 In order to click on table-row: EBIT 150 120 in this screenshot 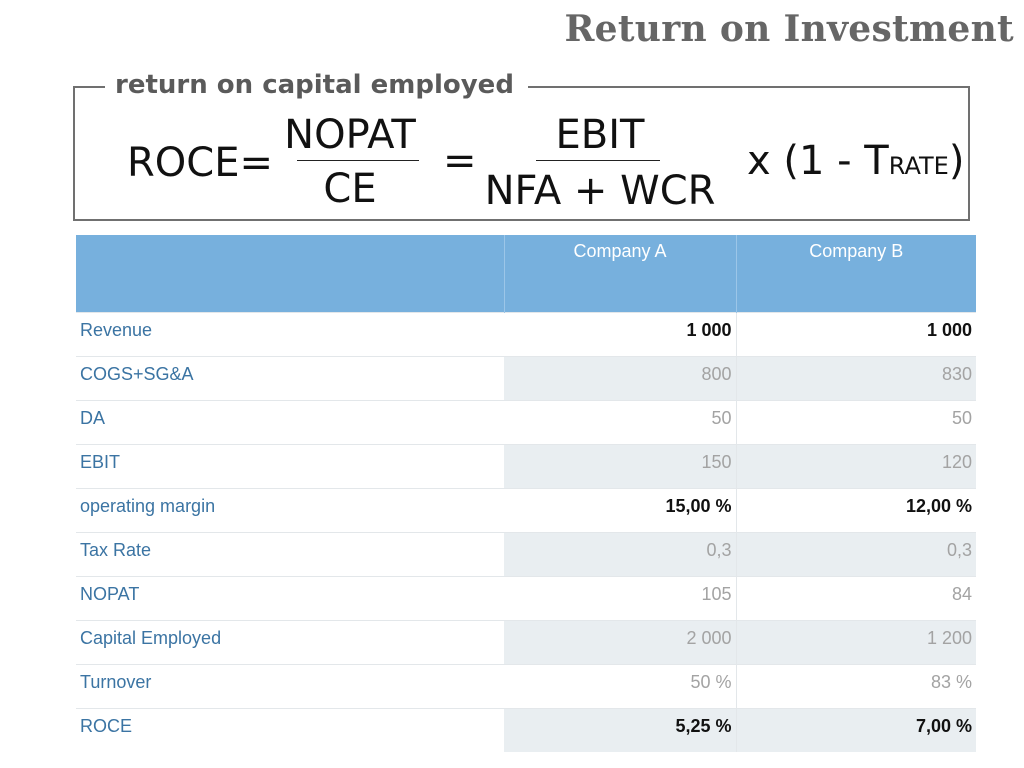, I will do `click(526, 465)`.